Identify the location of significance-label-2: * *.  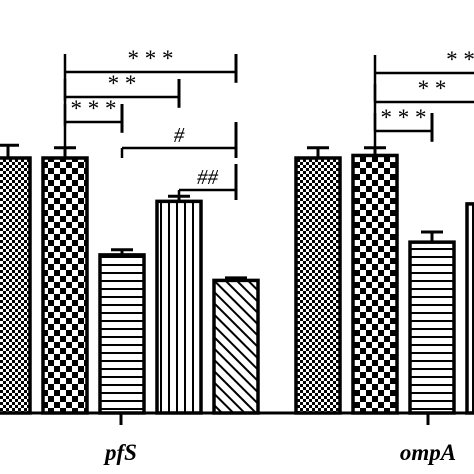
(122, 83).